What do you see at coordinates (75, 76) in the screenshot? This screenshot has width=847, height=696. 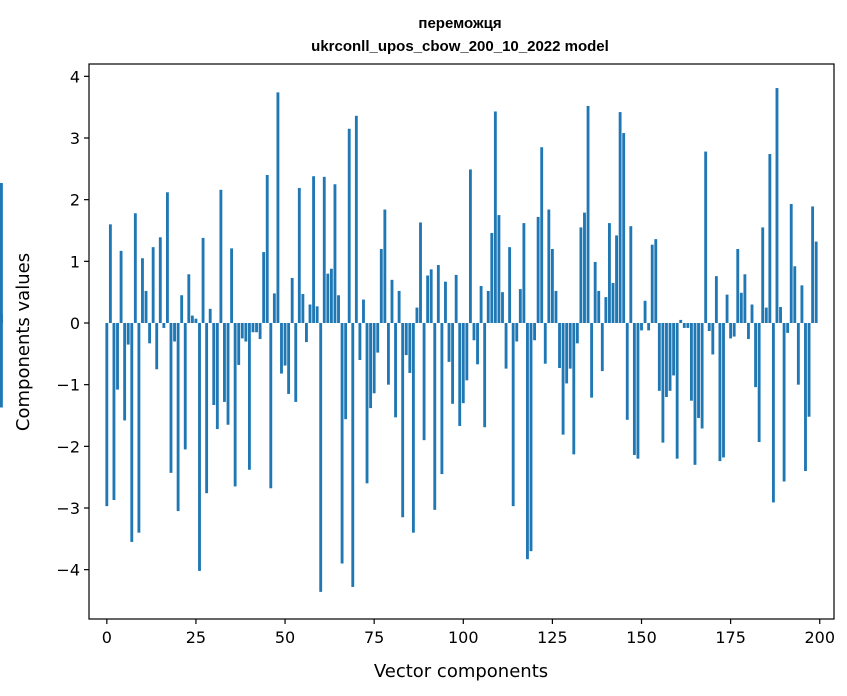 I see `y-tick-label: 4` at bounding box center [75, 76].